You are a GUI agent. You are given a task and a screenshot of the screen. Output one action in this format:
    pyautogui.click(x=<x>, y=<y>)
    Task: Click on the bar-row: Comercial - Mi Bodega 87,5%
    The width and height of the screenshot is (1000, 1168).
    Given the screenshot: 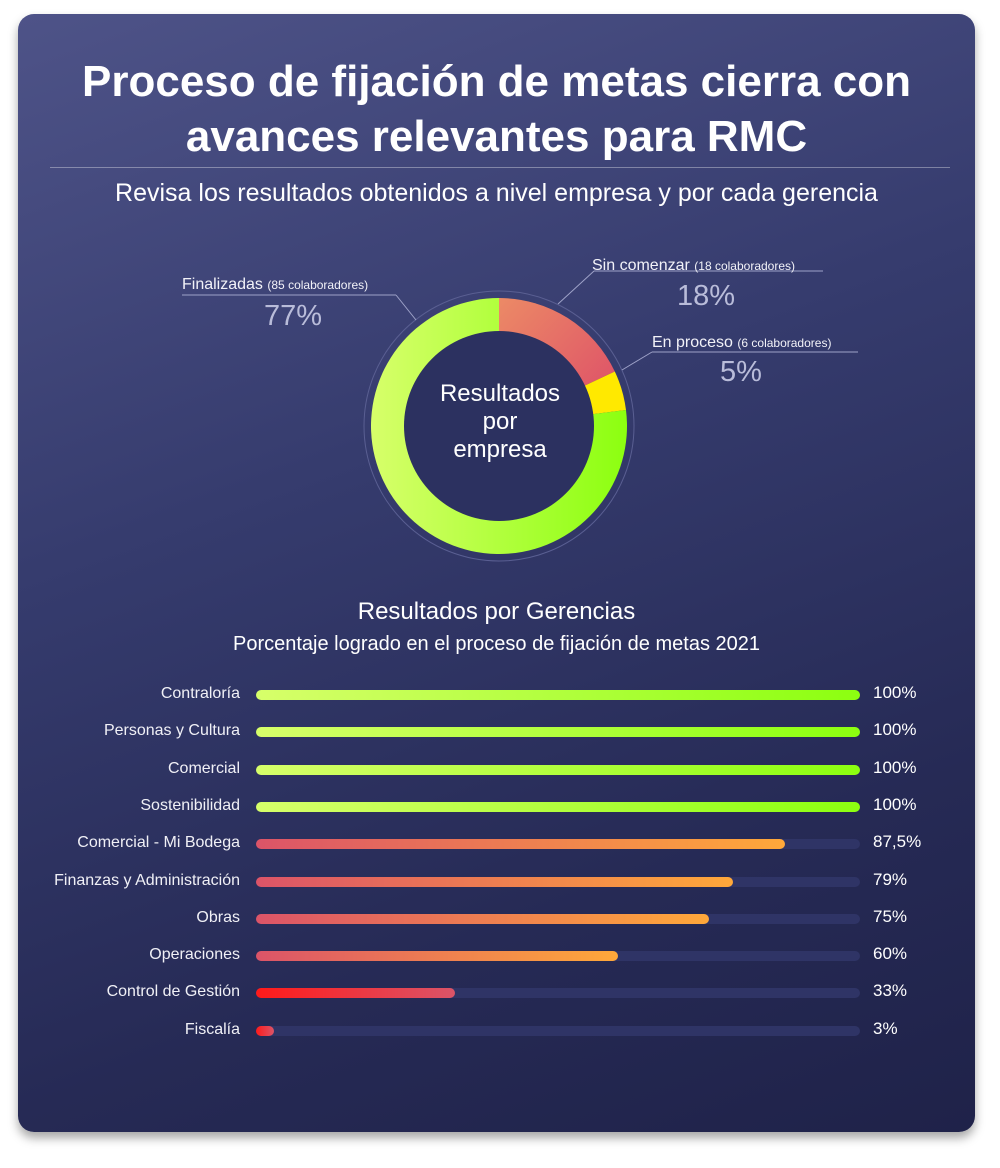 What is the action you would take?
    pyautogui.click(x=496, y=845)
    